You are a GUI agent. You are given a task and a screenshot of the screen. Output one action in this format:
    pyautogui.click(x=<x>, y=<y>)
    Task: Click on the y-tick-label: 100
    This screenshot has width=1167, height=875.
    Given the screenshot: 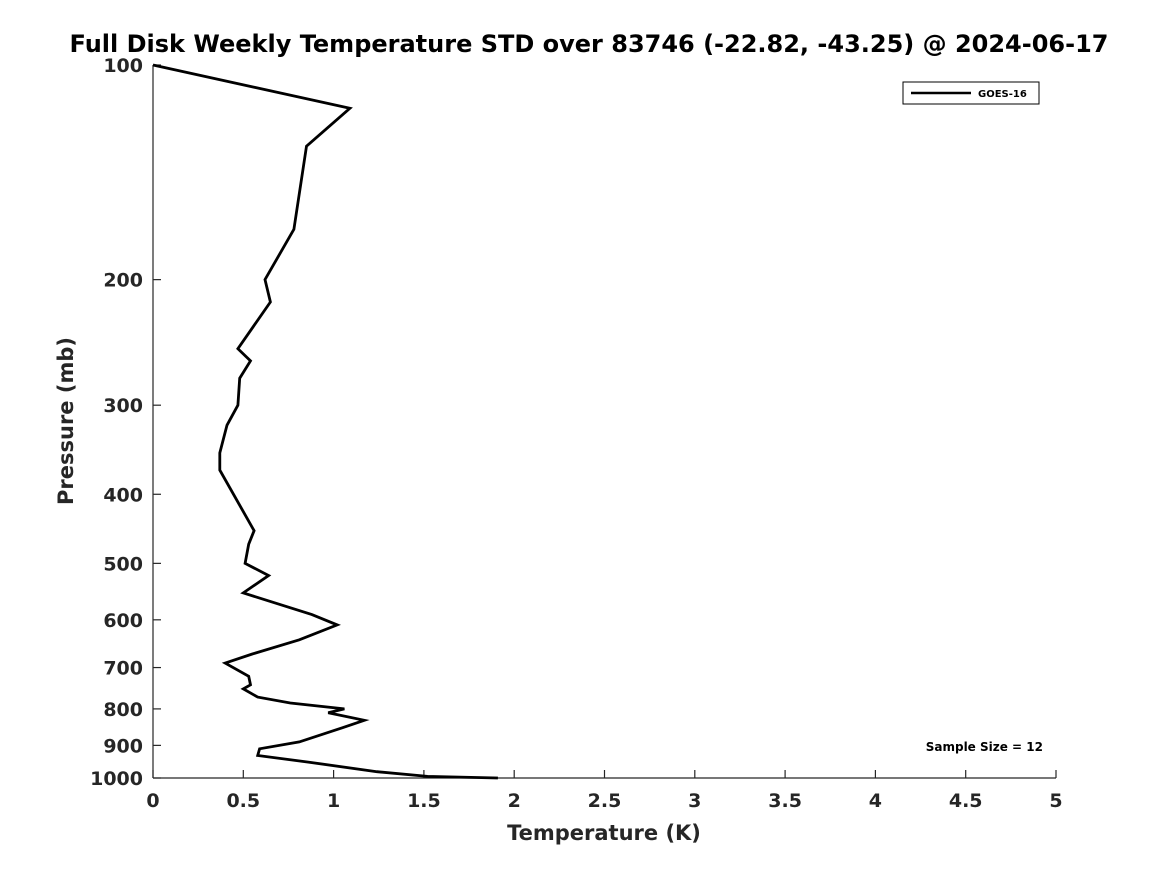 What is the action you would take?
    pyautogui.click(x=123, y=66)
    